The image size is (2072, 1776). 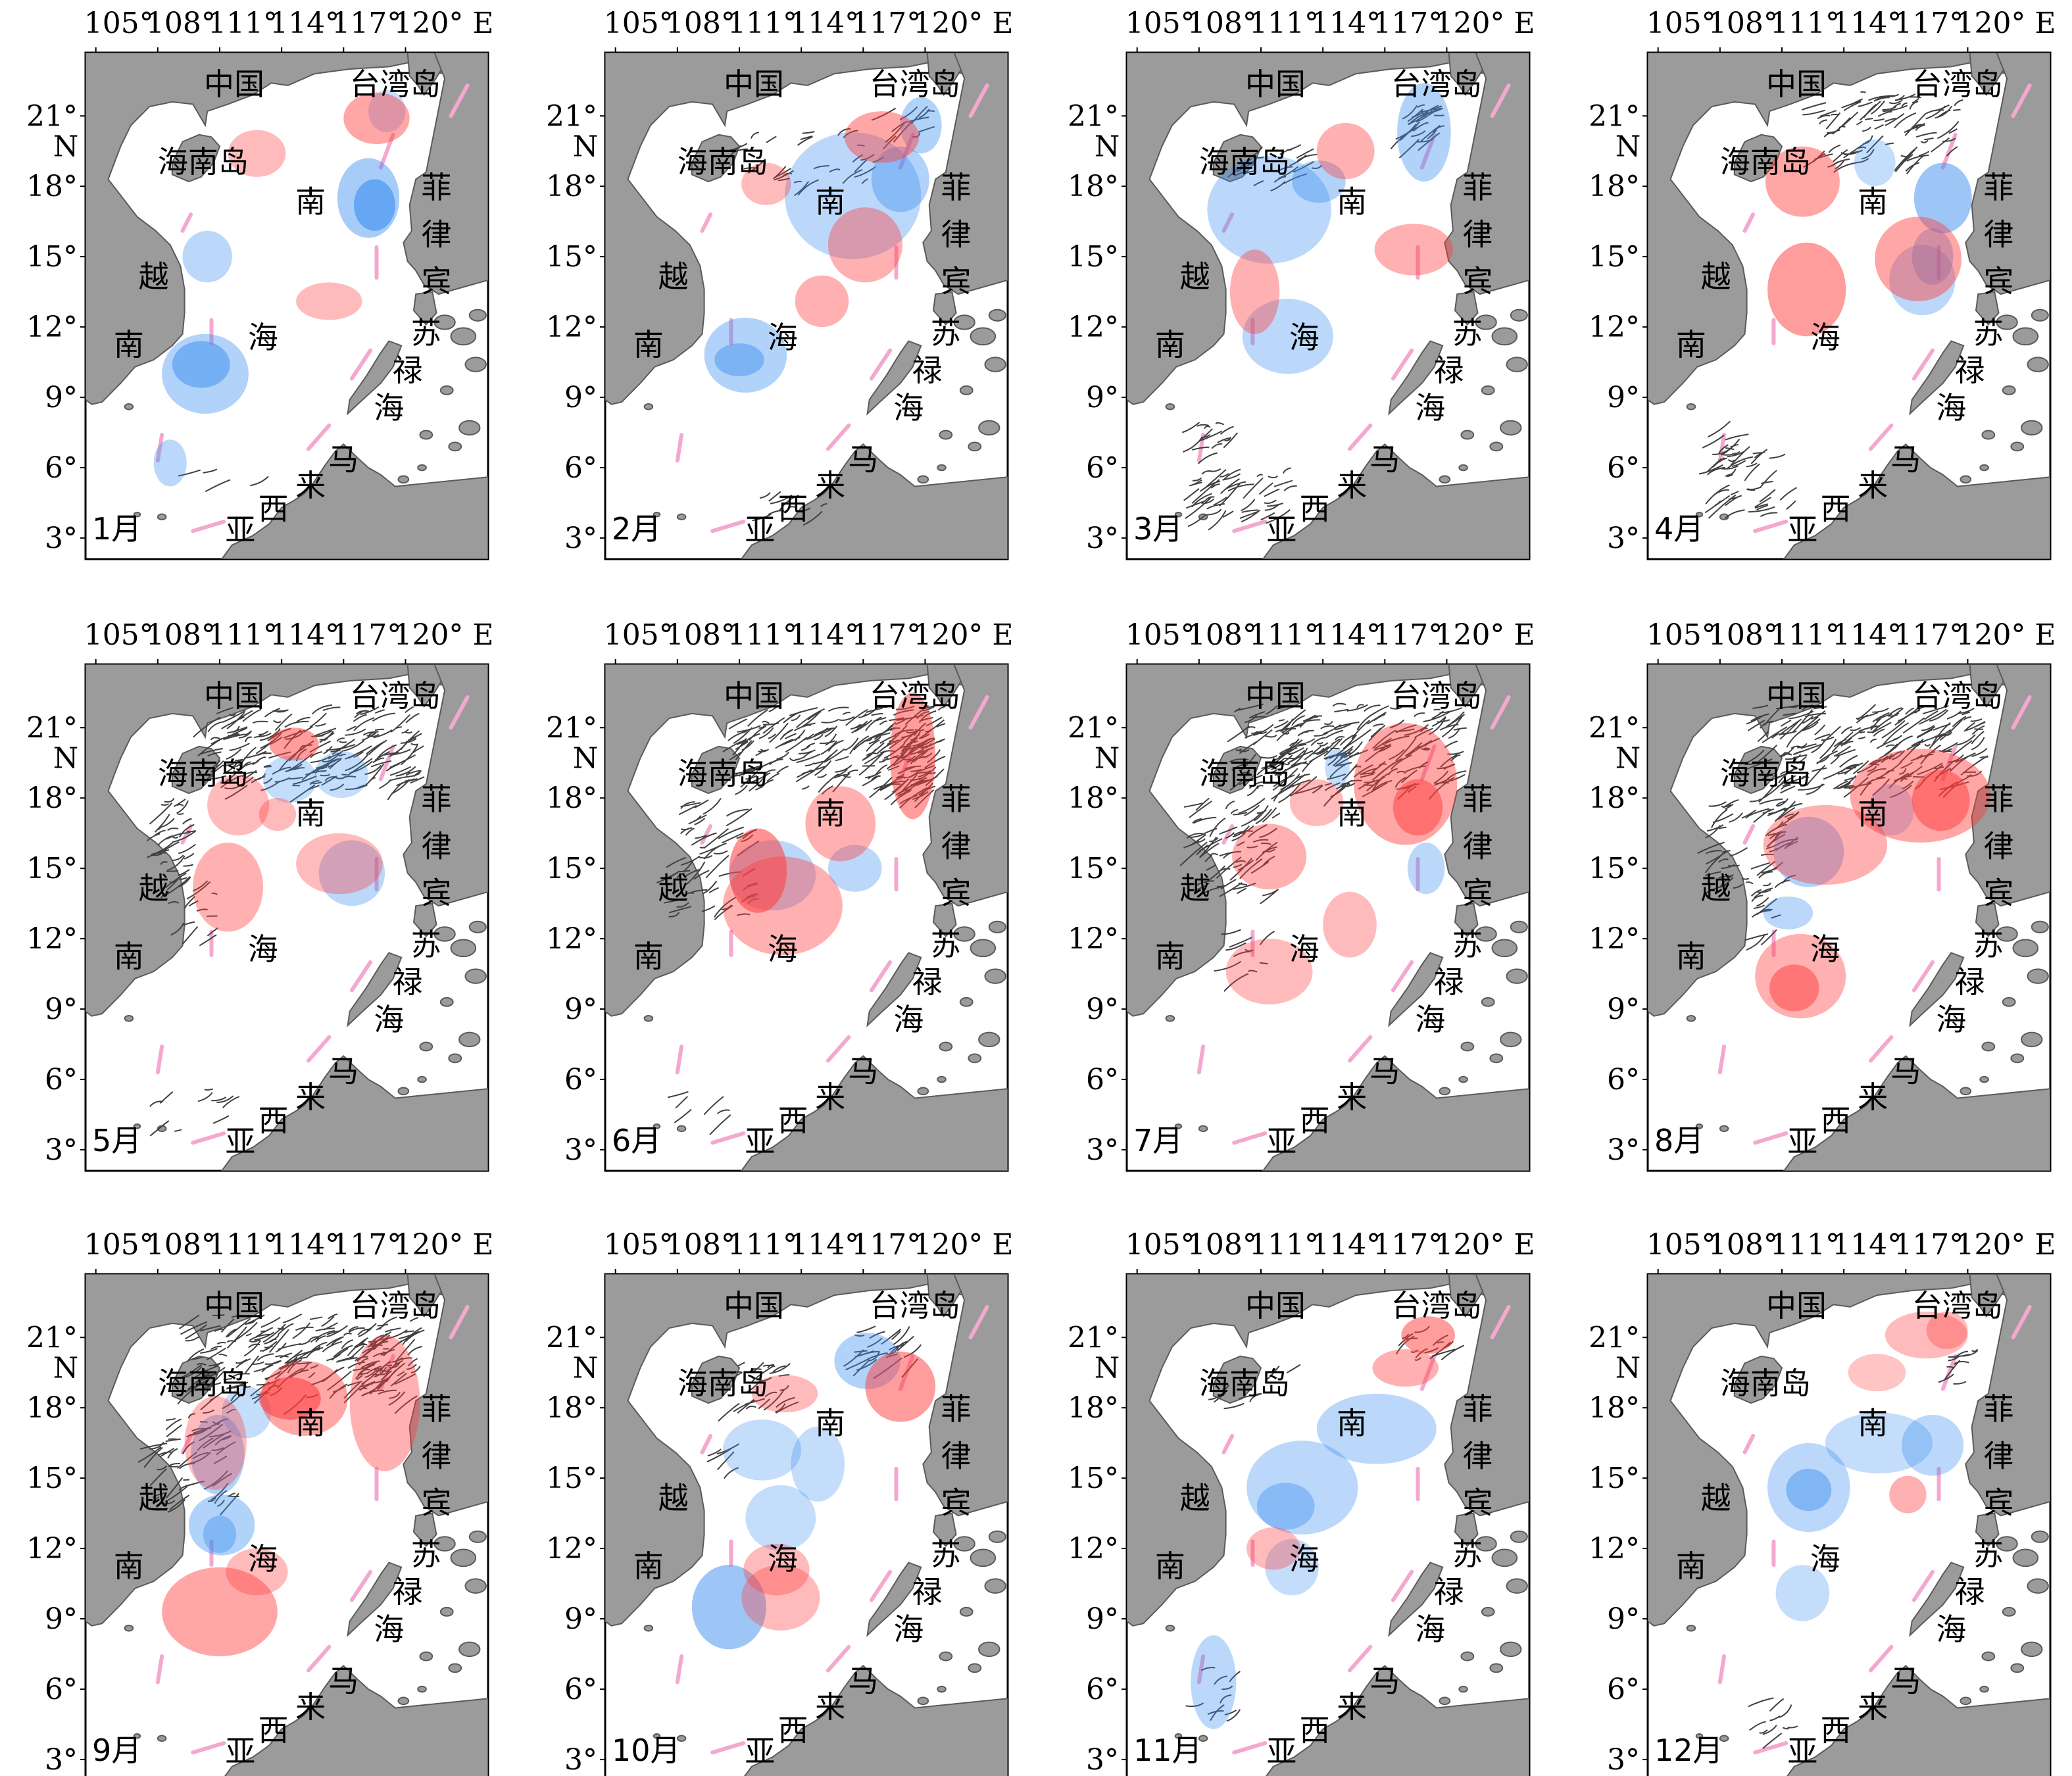 What do you see at coordinates (1281, 530) in the screenshot?
I see `label-malaysia-char: 亚` at bounding box center [1281, 530].